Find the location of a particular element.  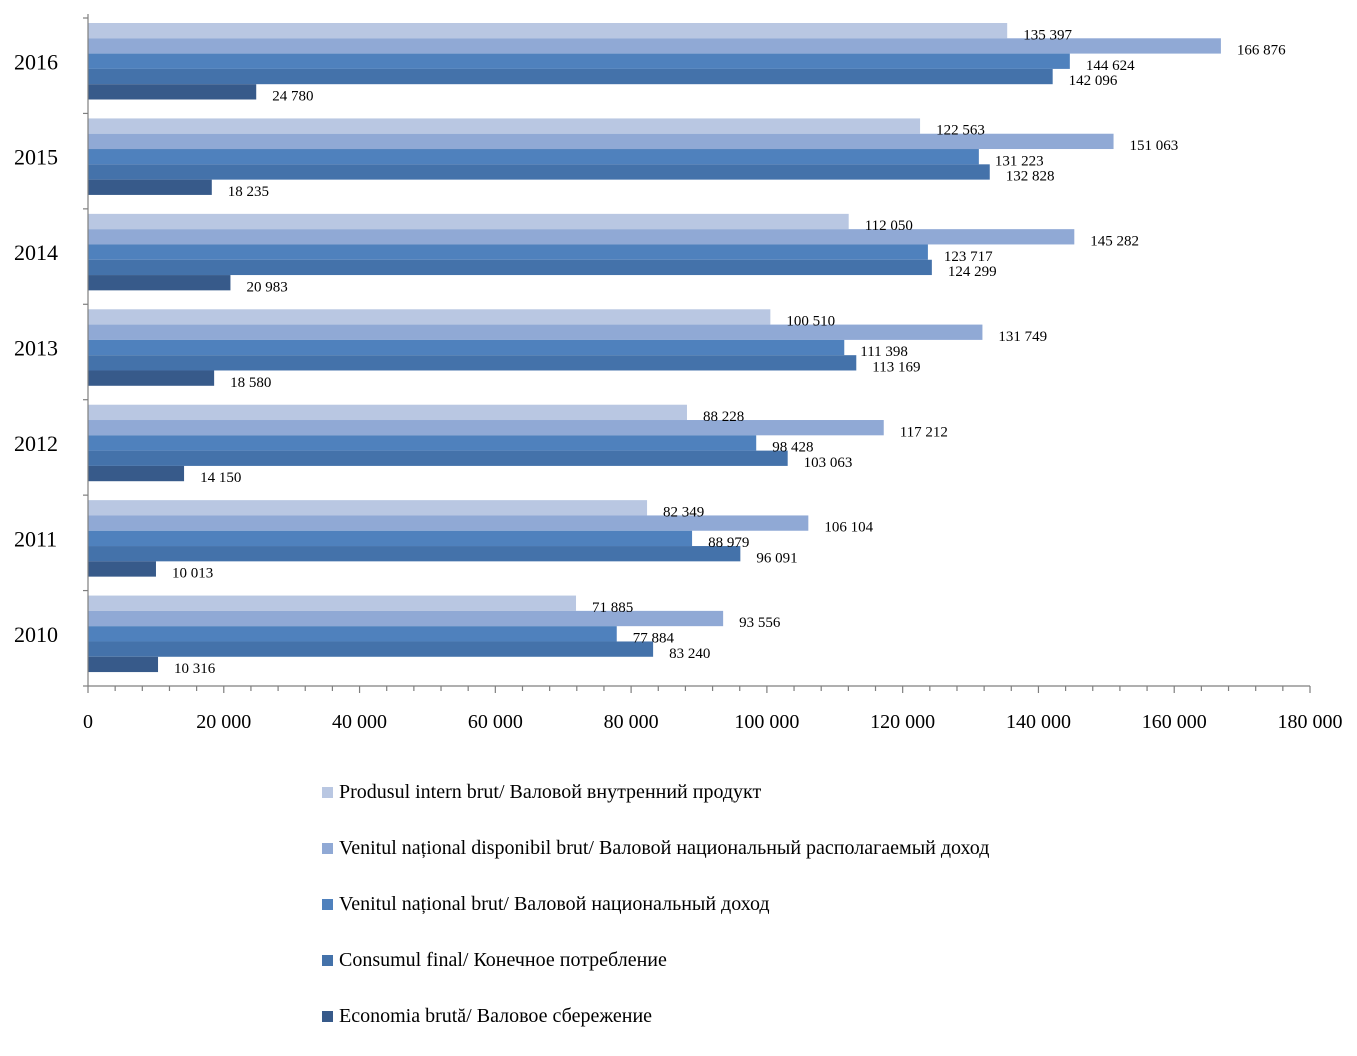

data-label: 151 063 is located at coordinates (1154, 146).